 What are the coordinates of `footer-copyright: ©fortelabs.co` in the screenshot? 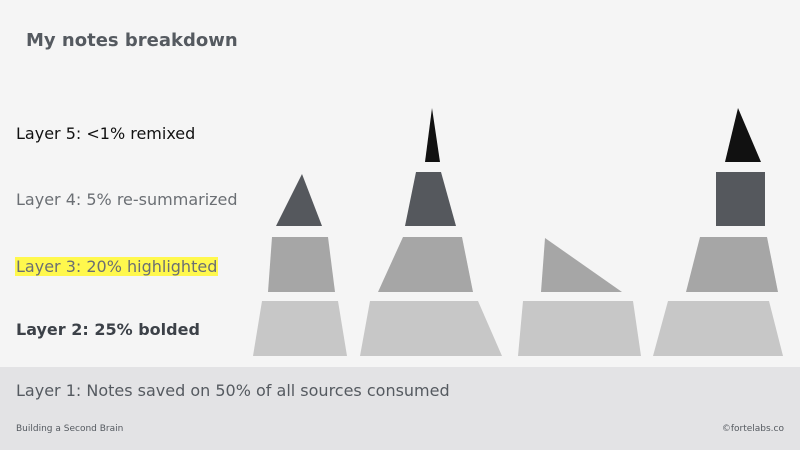 It's located at (752, 429).